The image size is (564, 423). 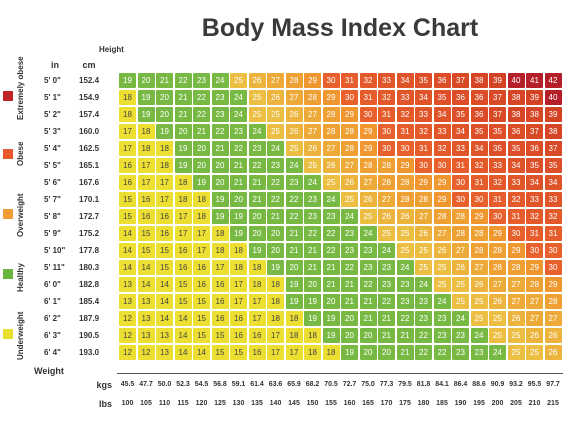 What do you see at coordinates (312, 384) in the screenshot?
I see `weight-kg-label: 68.2` at bounding box center [312, 384].